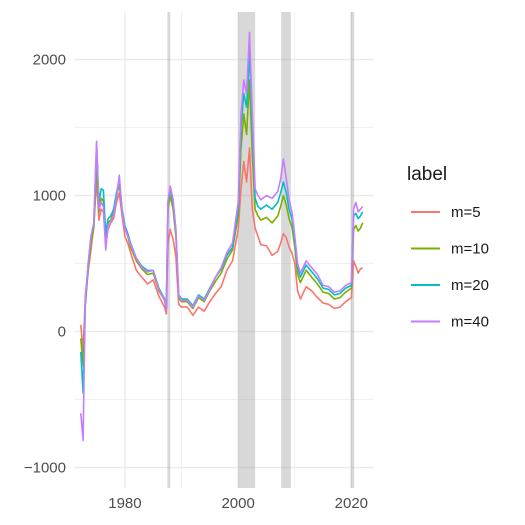  I want to click on y-tick-label: 0, so click(62, 332).